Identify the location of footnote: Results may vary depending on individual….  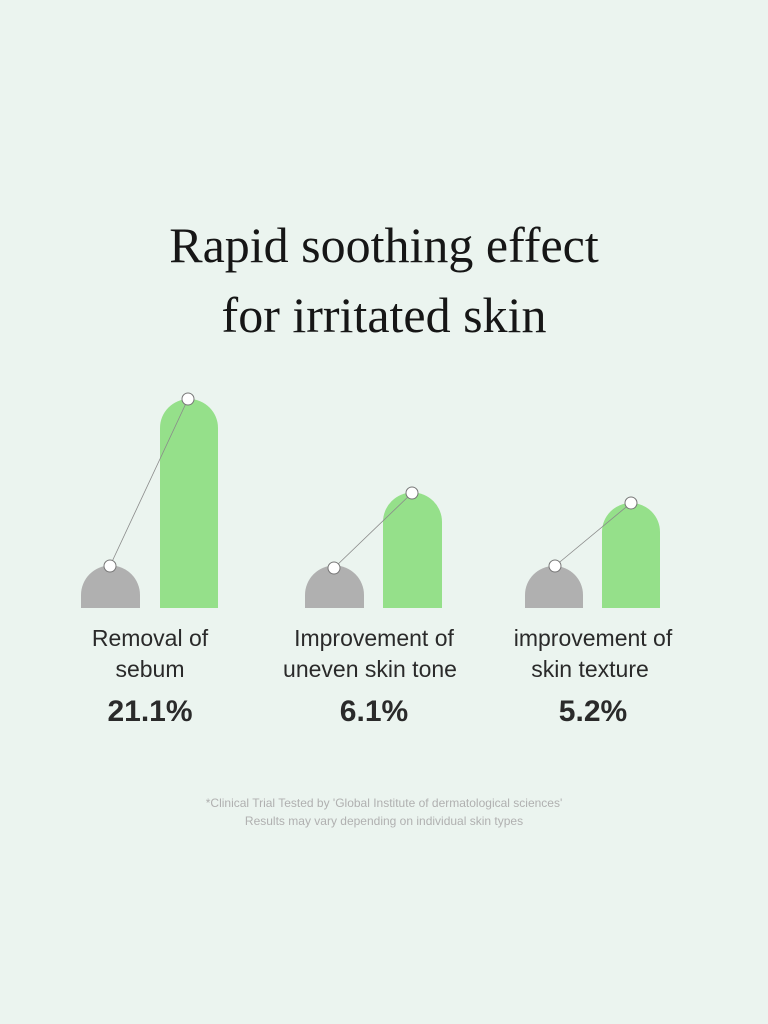
(384, 821).